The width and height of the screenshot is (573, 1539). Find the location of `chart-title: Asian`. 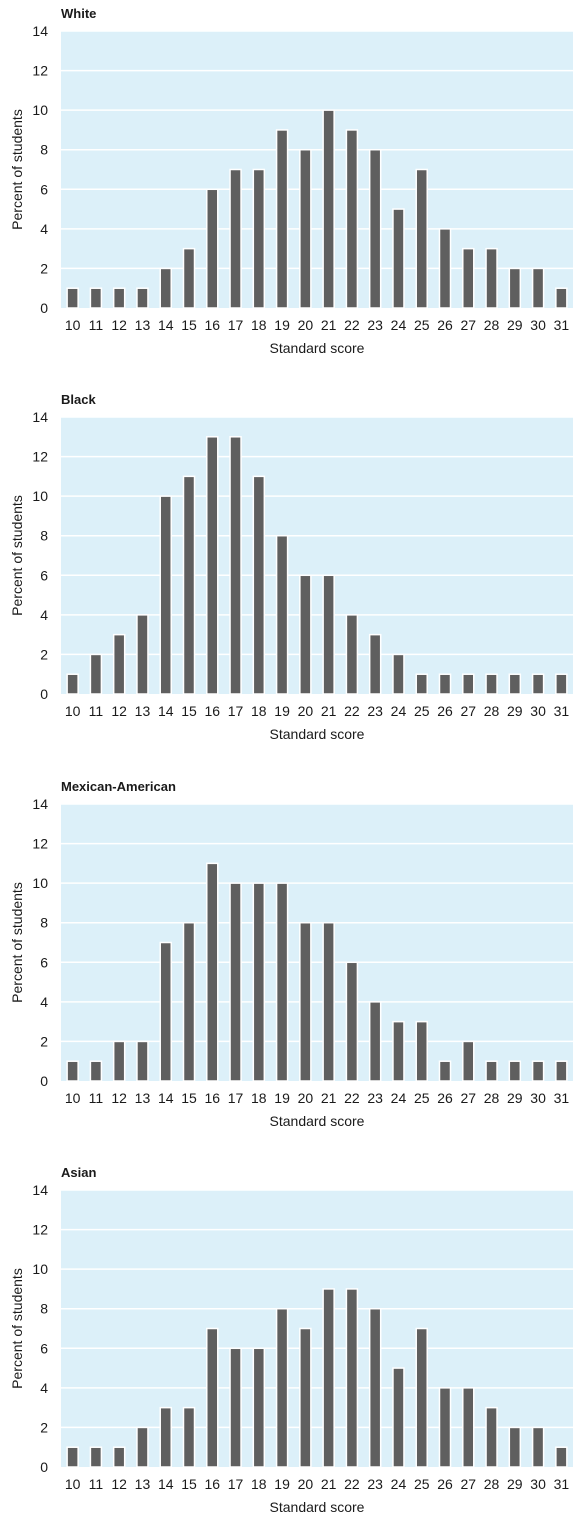

chart-title: Asian is located at coordinates (78, 1172).